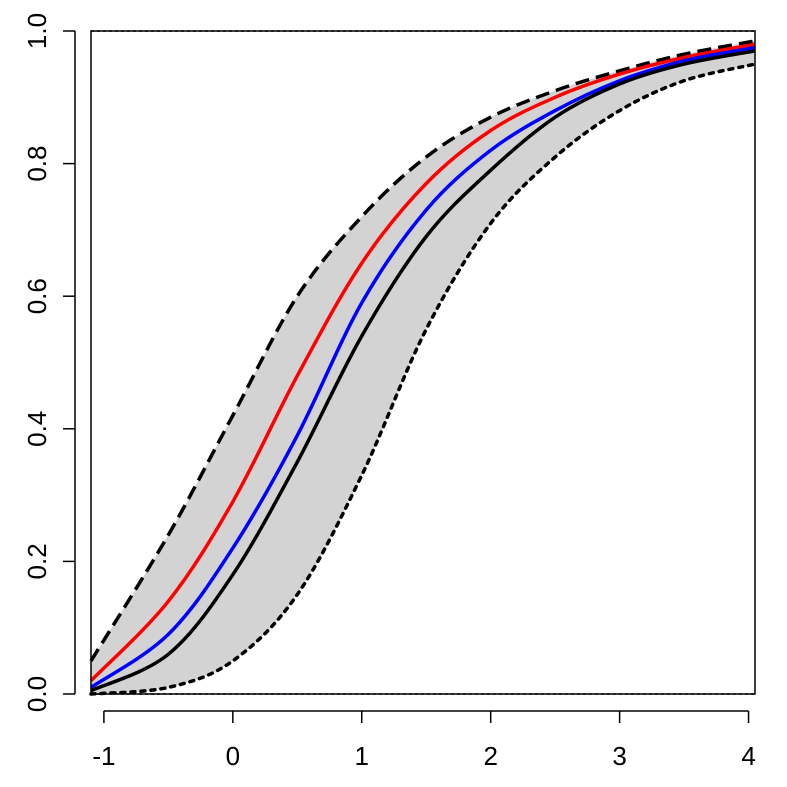  Describe the element at coordinates (37, 296) in the screenshot. I see `y-tick-label: 0.6` at that location.